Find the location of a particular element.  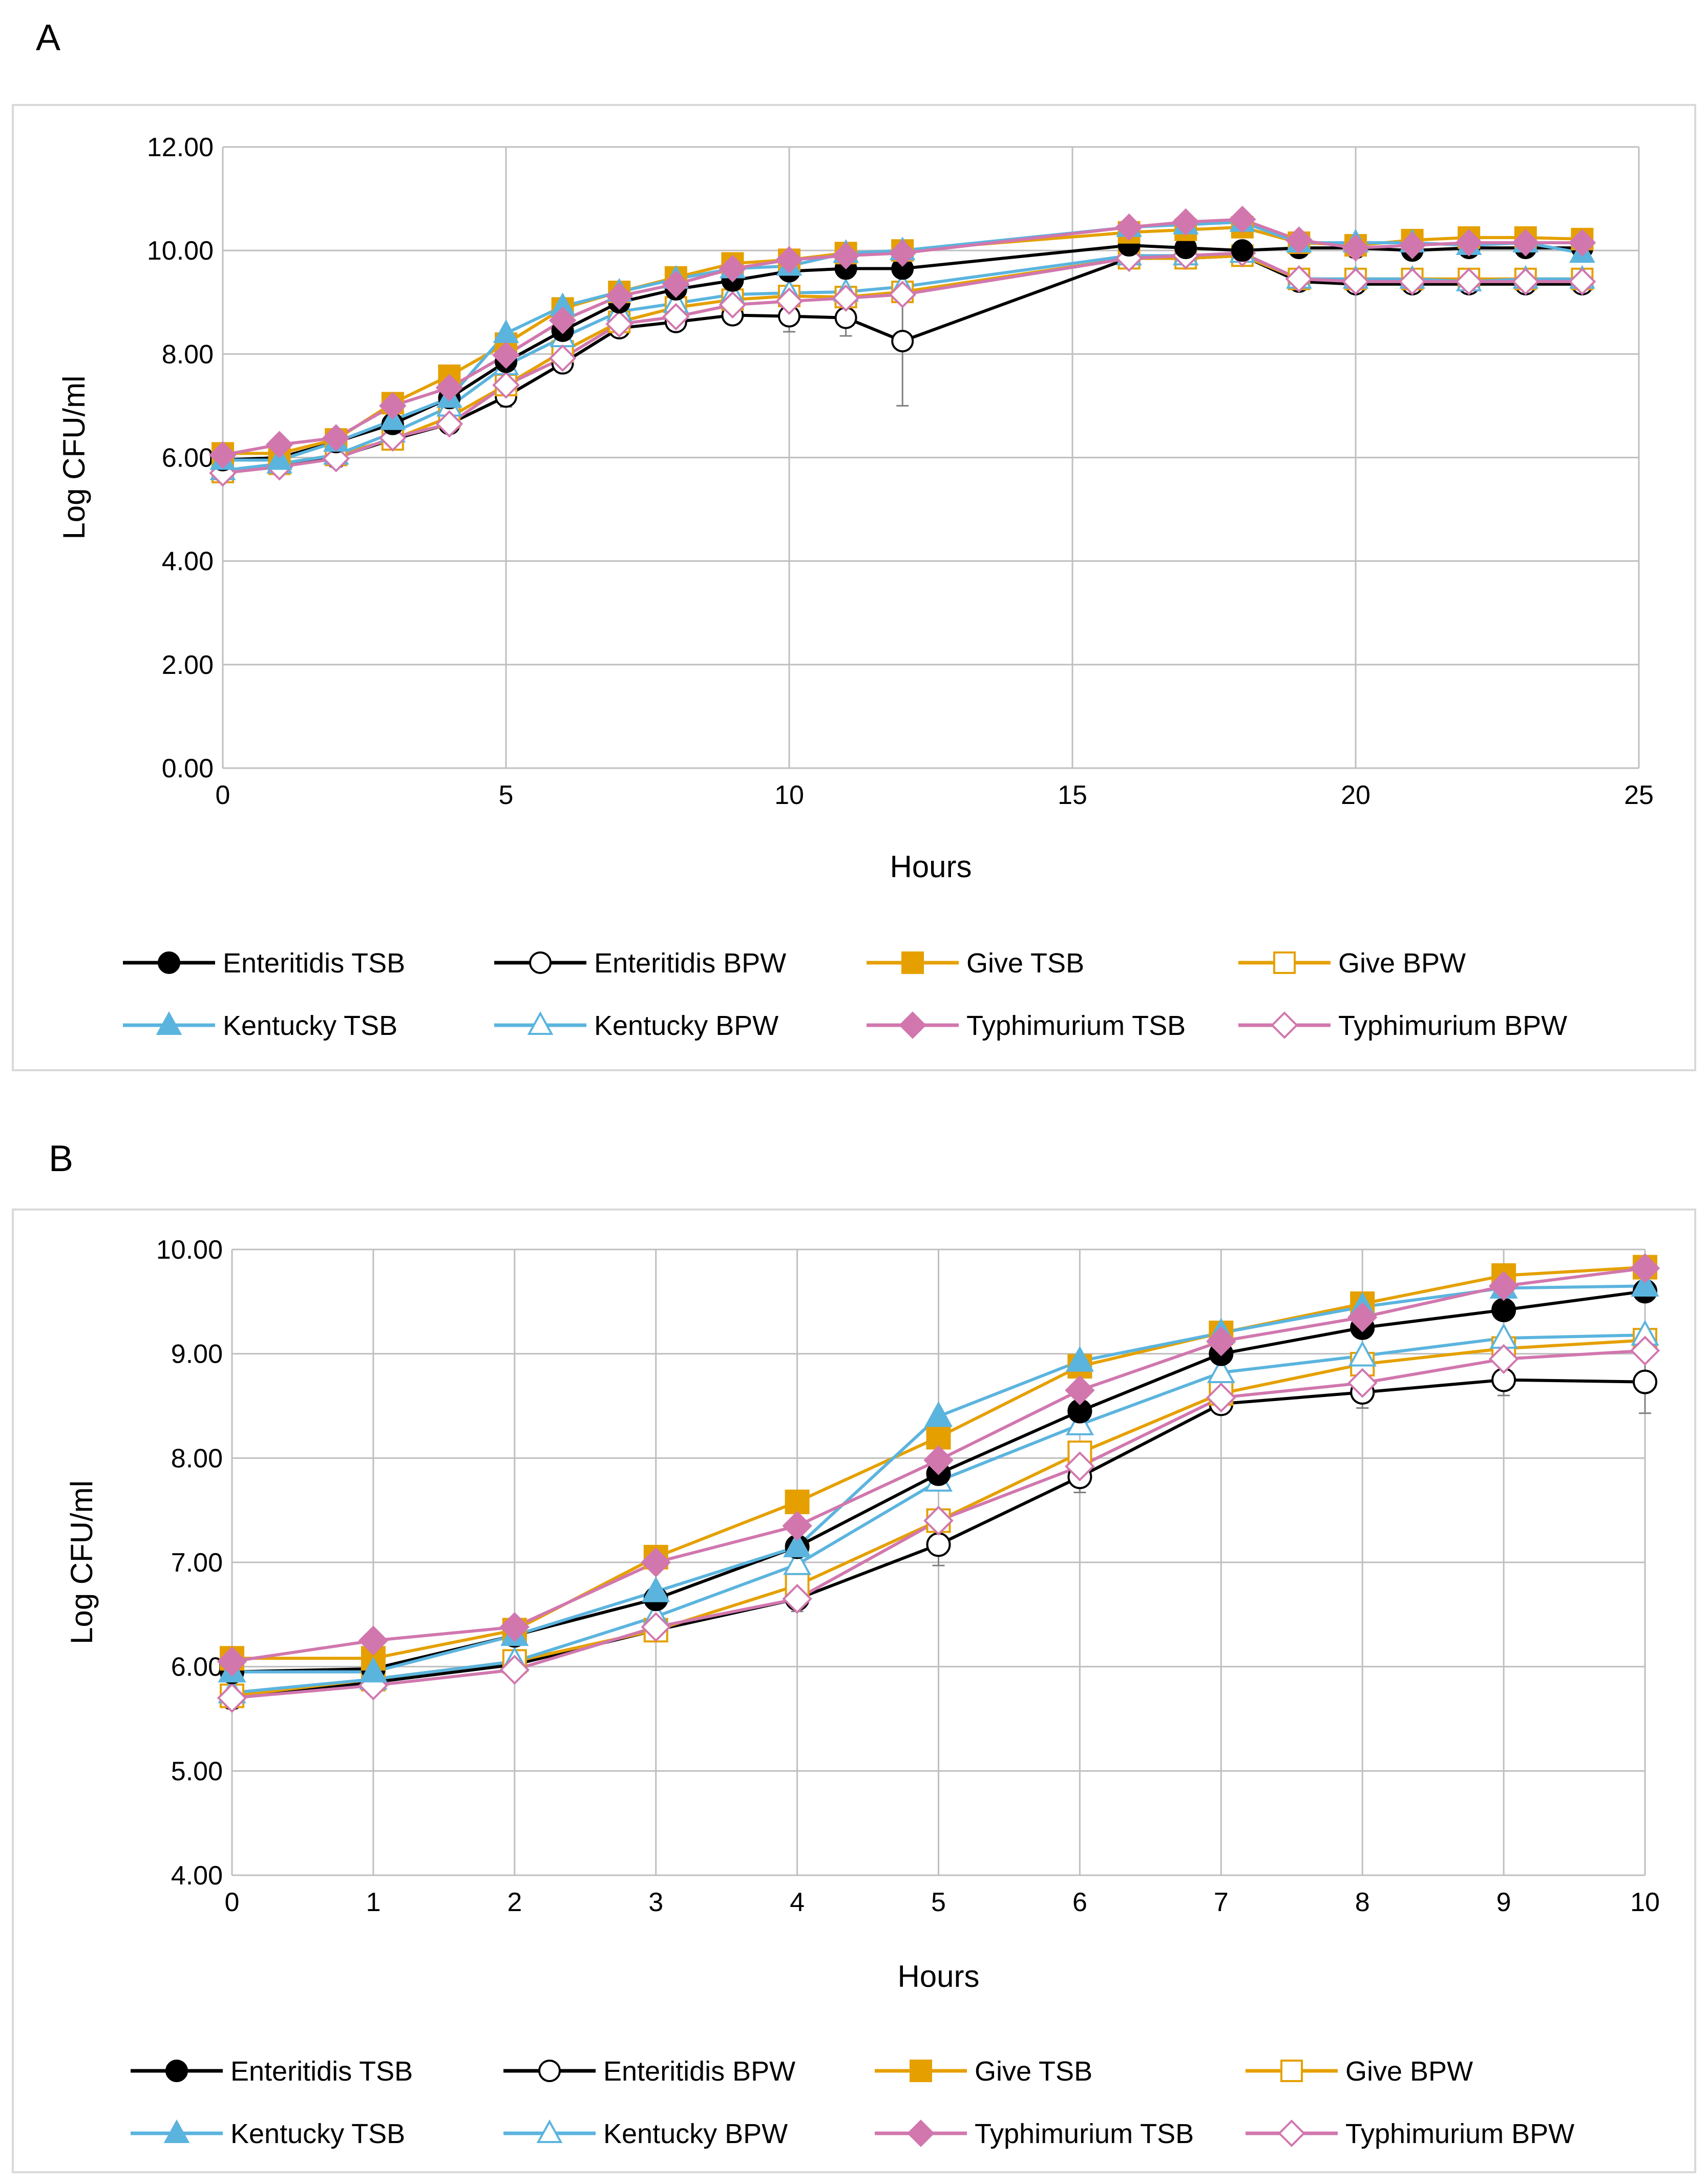

legend-marker-give-tsb is located at coordinates (912, 962).